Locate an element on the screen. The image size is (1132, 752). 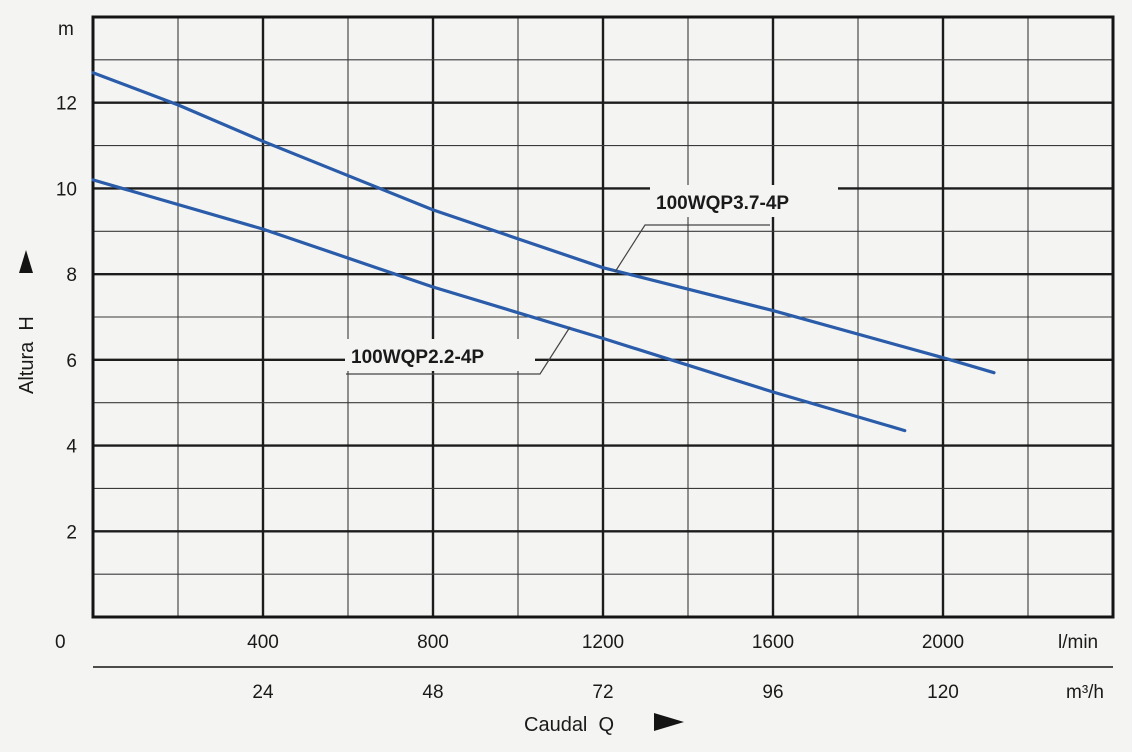
y-axis-unit: m is located at coordinates (66, 29).